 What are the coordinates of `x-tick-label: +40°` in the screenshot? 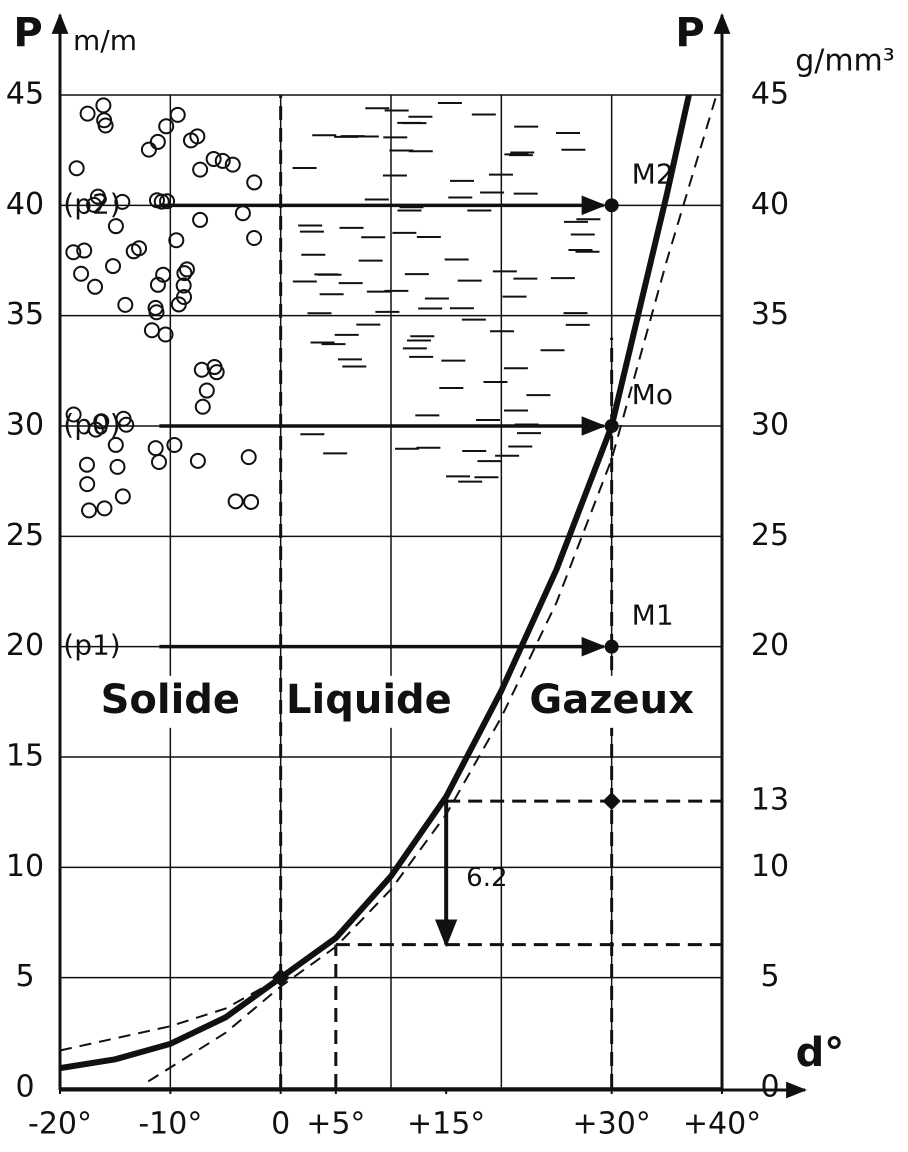 It's located at (722, 1124).